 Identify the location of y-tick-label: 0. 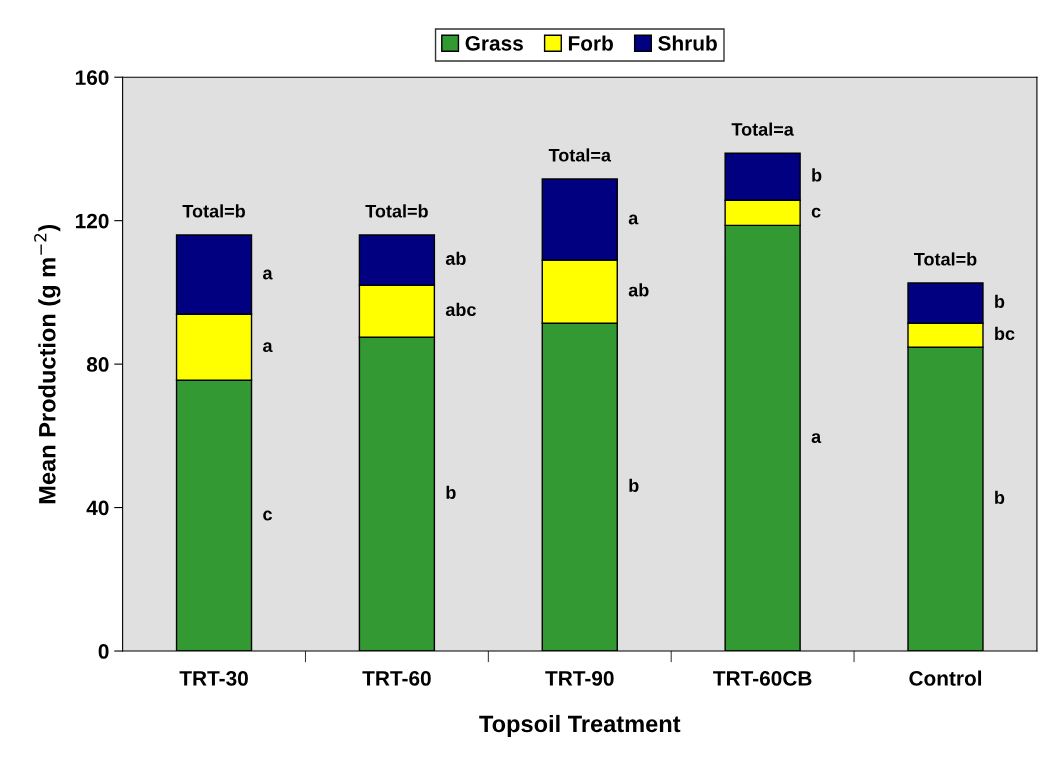
(103, 651).